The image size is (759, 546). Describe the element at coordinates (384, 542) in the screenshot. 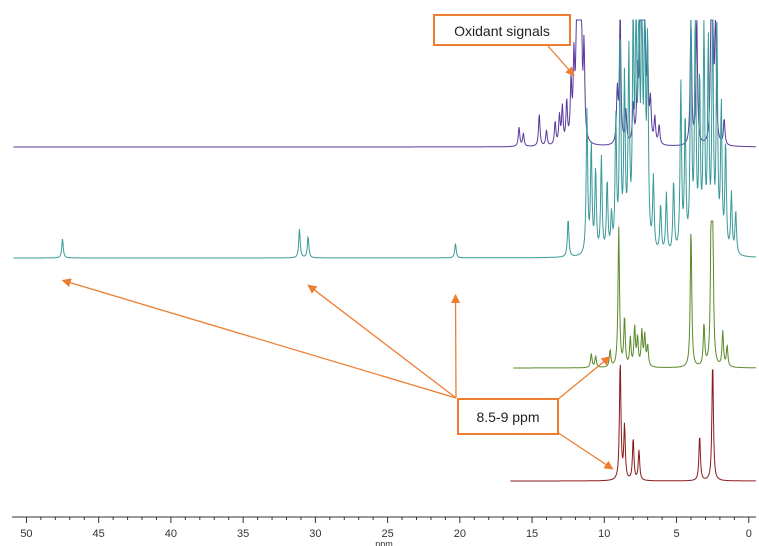

I see `x-axis-title: ppm` at that location.